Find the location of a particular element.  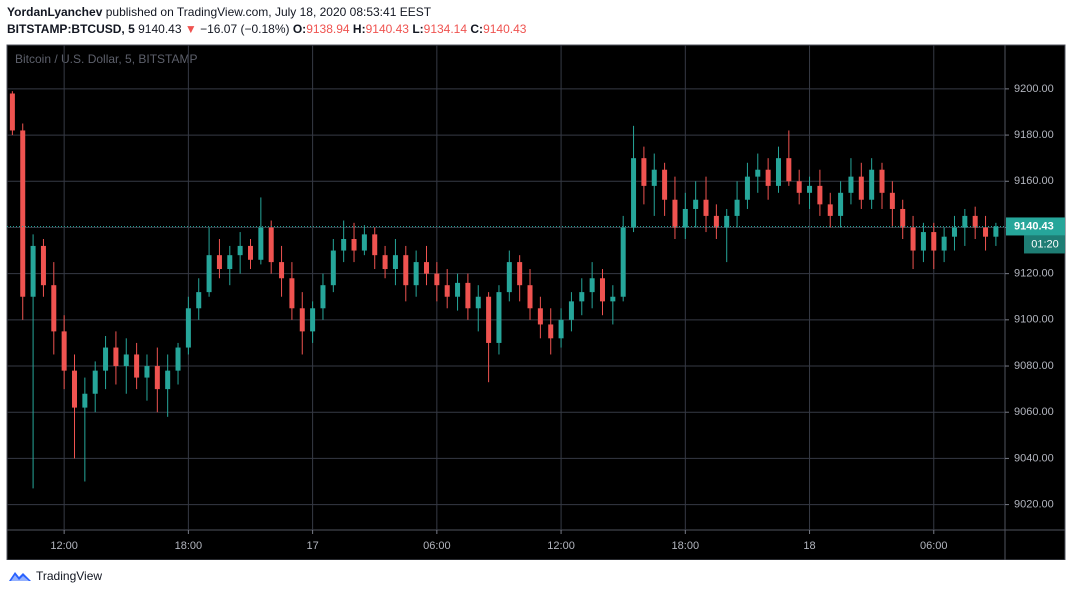

open-label: O: is located at coordinates (299, 29).